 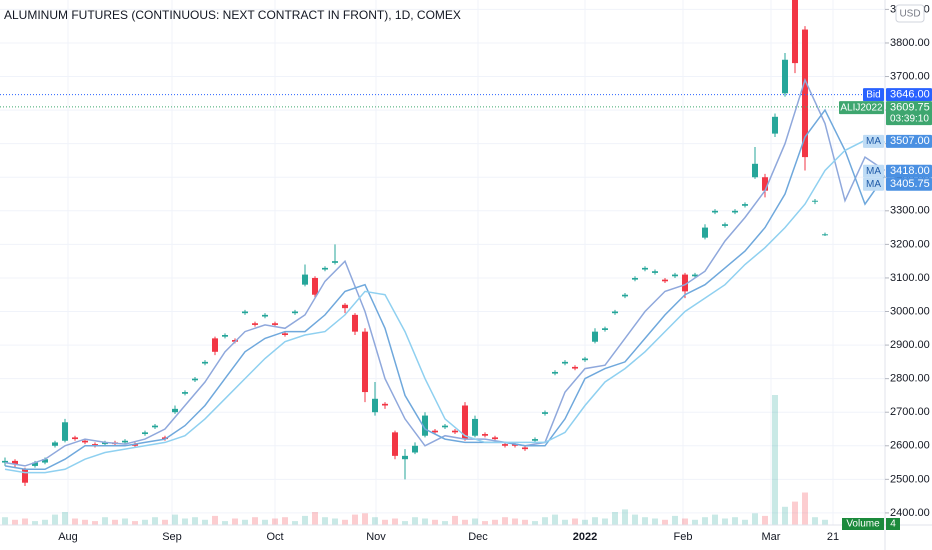 I want to click on currency-label: USD, so click(x=909, y=14).